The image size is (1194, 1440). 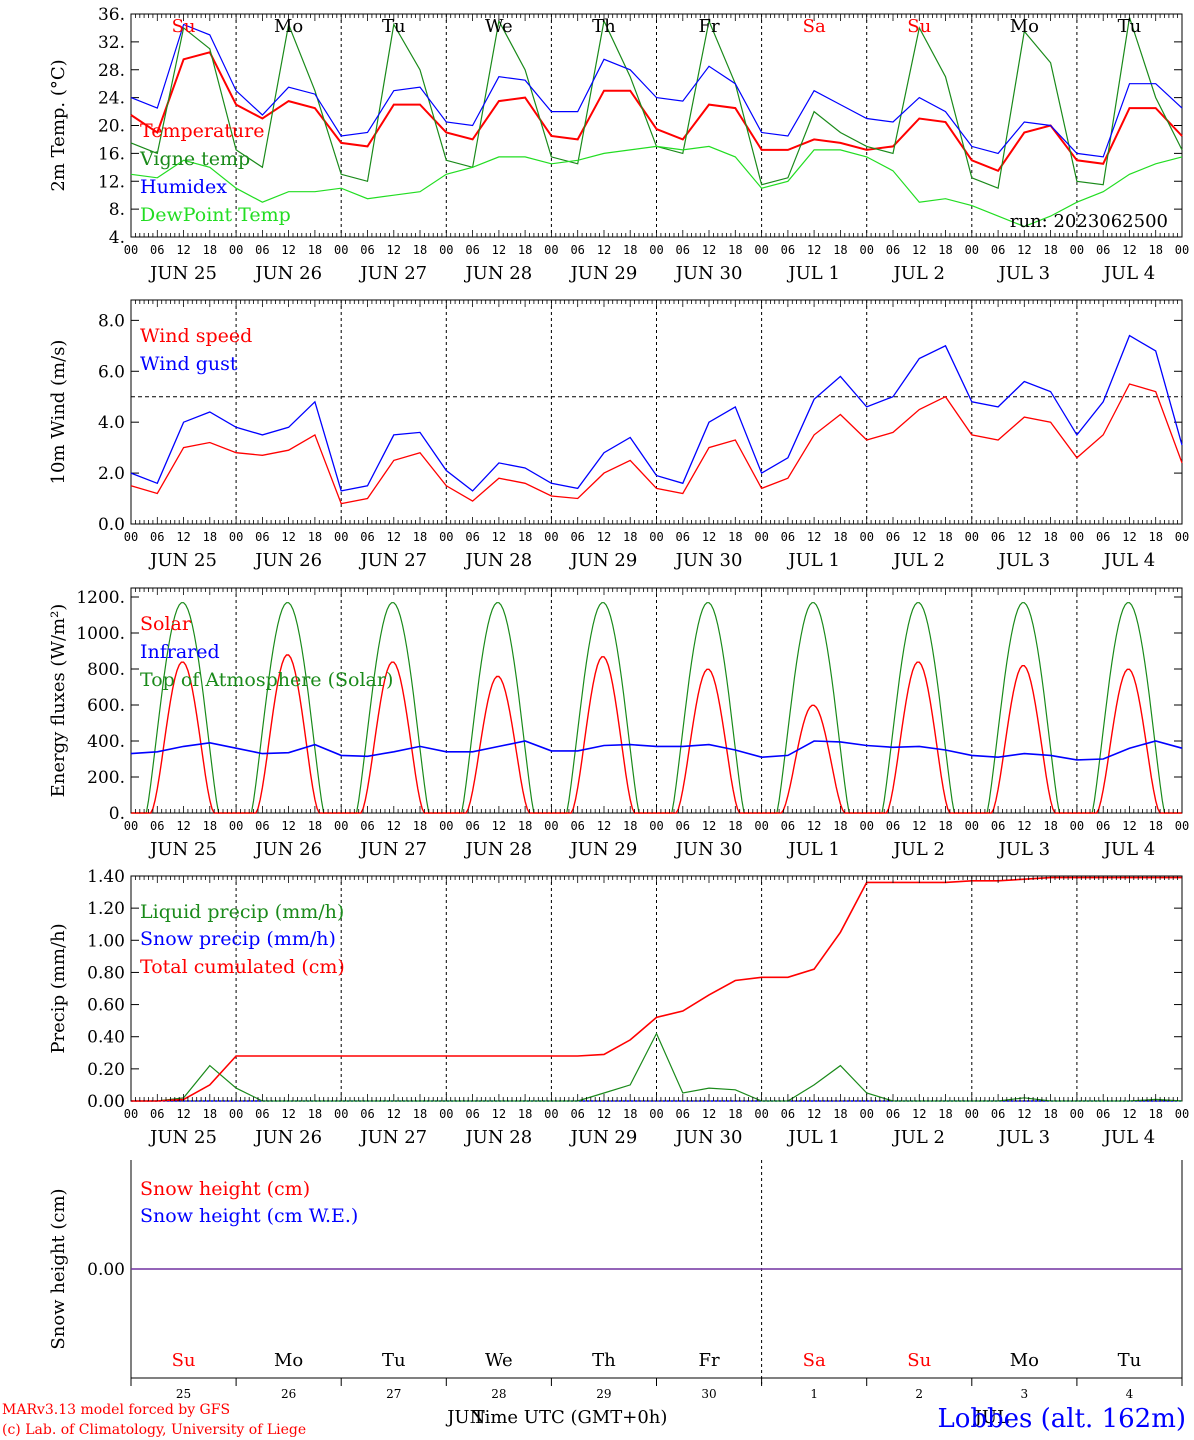 I want to click on y-tick-label: 0.60, so click(x=106, y=1006).